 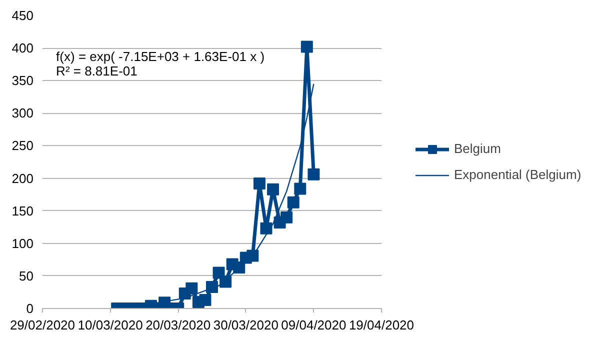 I want to click on y-tick-label: 0, so click(x=30, y=308).